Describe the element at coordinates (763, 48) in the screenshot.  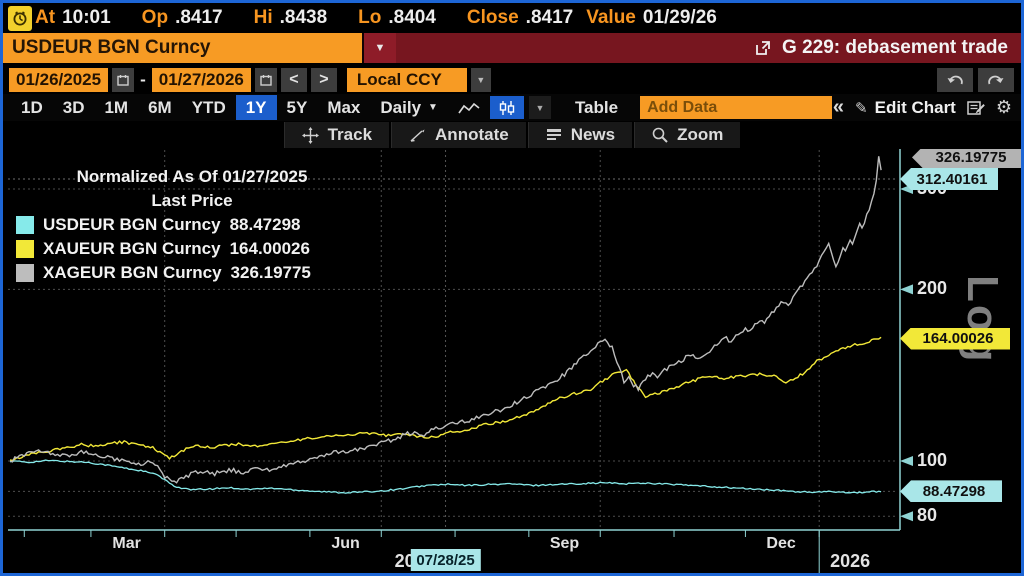
I see `open-external-icon` at that location.